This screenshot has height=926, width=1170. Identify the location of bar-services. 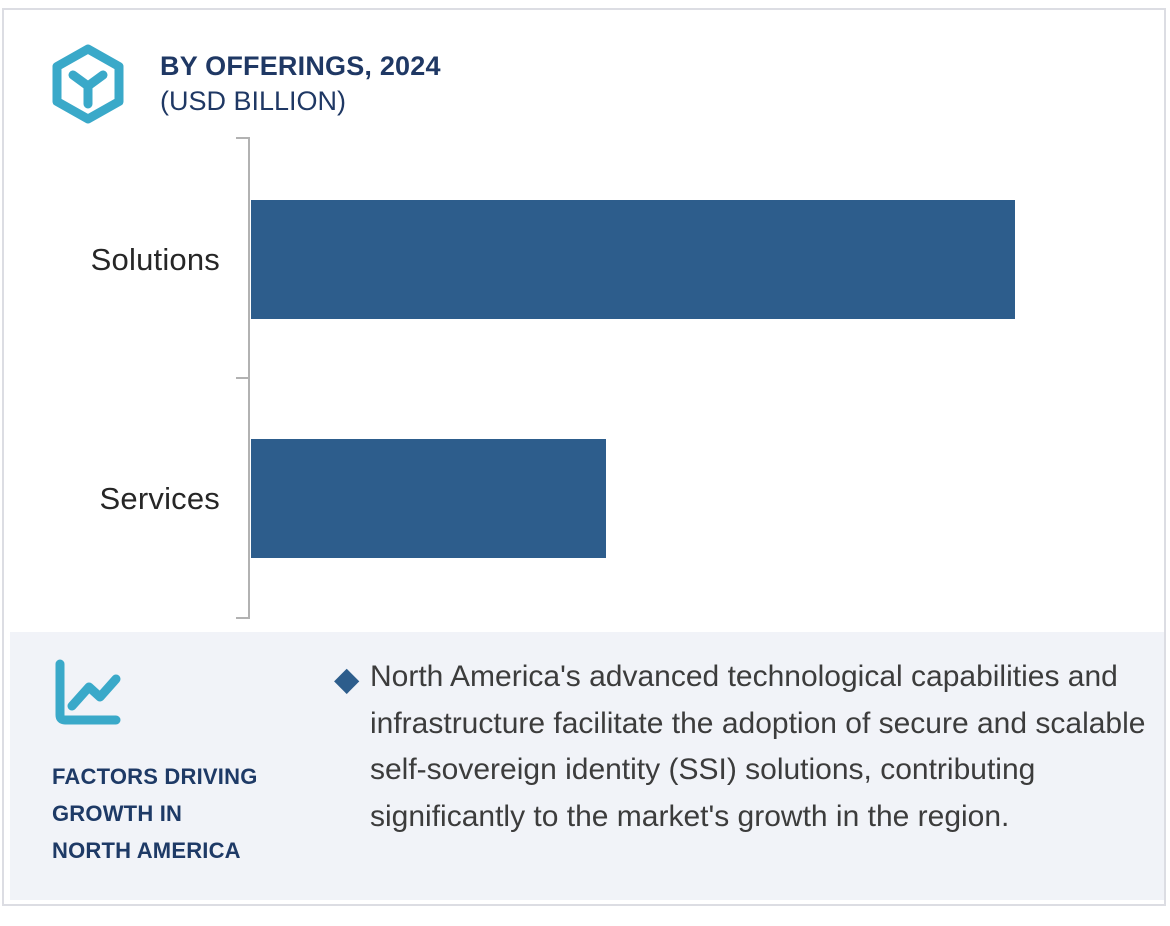
(428, 498).